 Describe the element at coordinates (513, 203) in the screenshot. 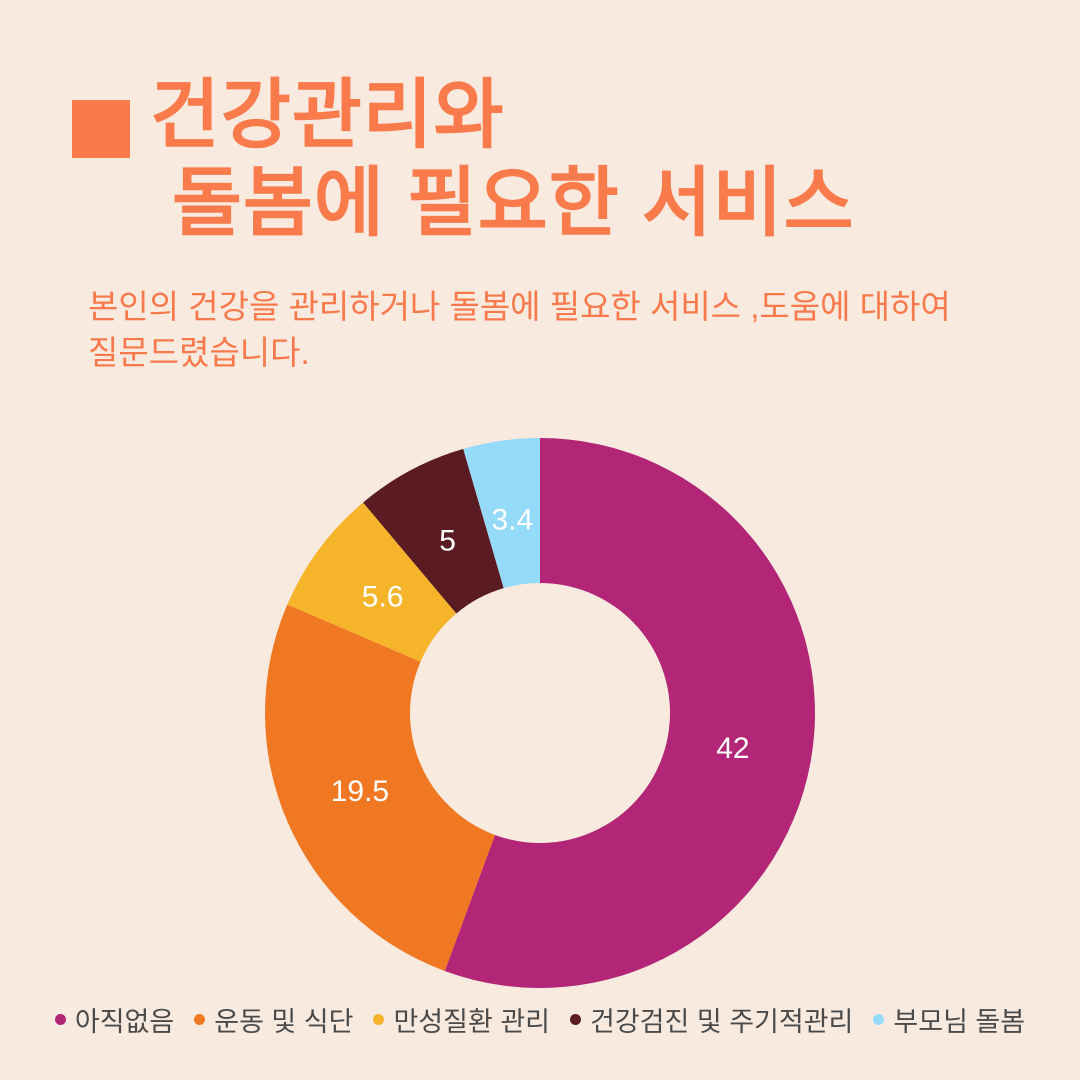

I see `page-title-line2: 돌봄에 필요한 서비스` at that location.